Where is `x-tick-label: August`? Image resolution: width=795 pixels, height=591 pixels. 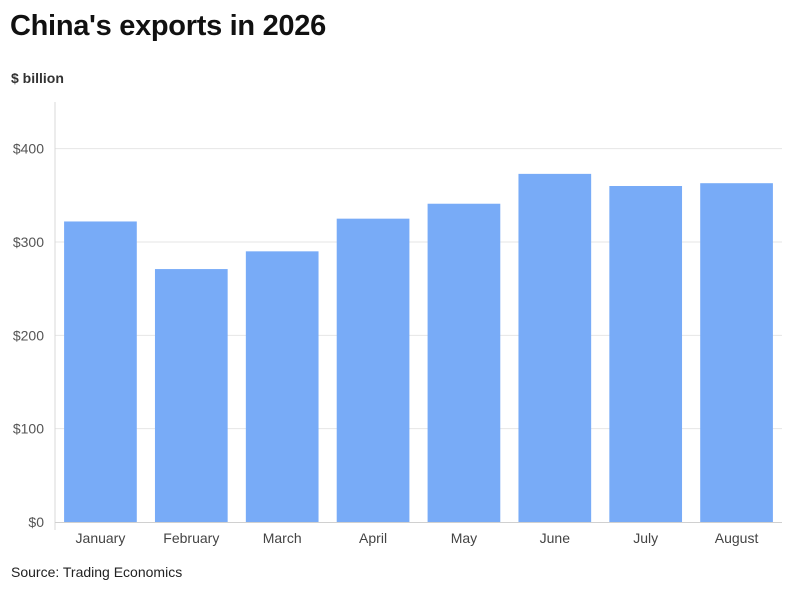
x-tick-label: August is located at coordinates (737, 538).